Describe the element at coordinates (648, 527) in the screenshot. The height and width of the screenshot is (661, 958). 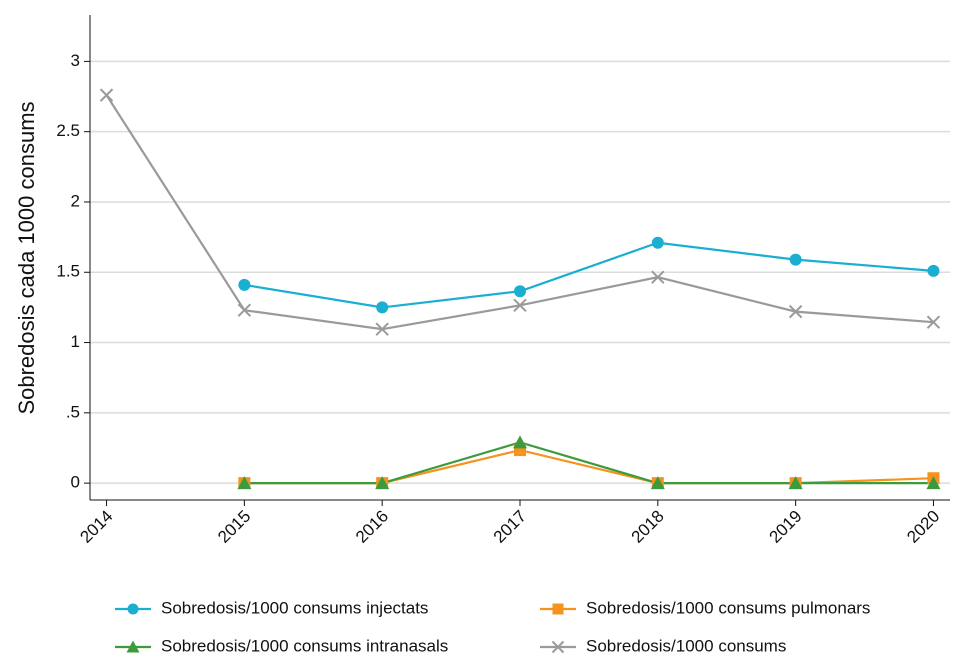
I see `x-tick-label: 2018` at that location.